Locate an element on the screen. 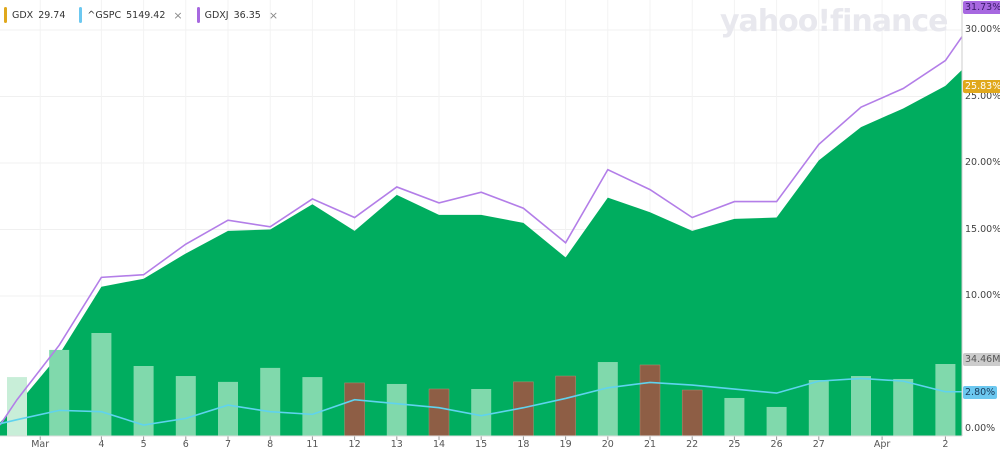 The image size is (1000, 456). x-tick-label: 2 is located at coordinates (945, 444).